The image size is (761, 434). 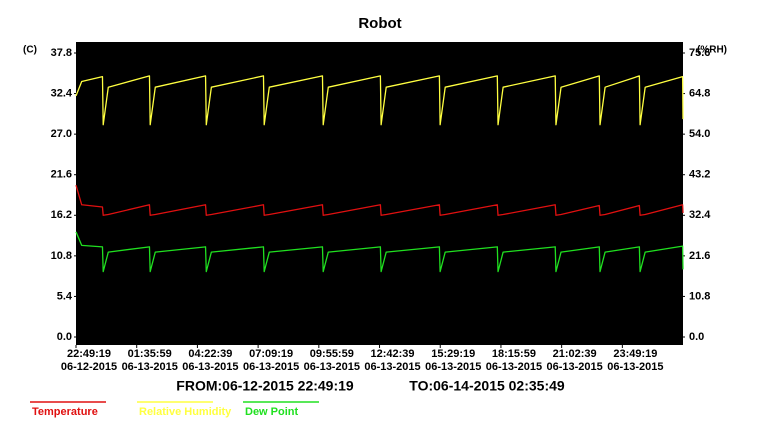 What do you see at coordinates (185, 412) in the screenshot?
I see `legend-label: Relative Humidity` at bounding box center [185, 412].